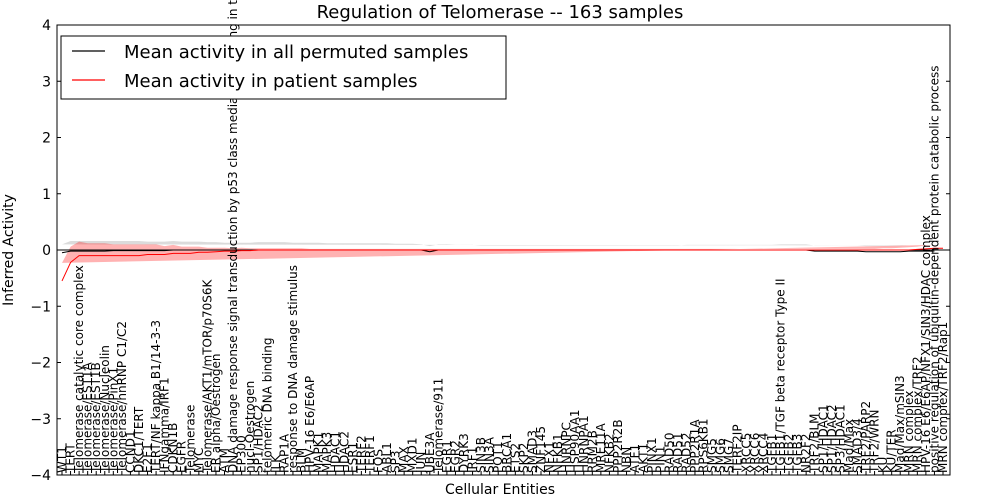 The image size is (1000, 500). Describe the element at coordinates (387, 457) in the screenshot. I see `x-tick-label: ABL1` at that location.